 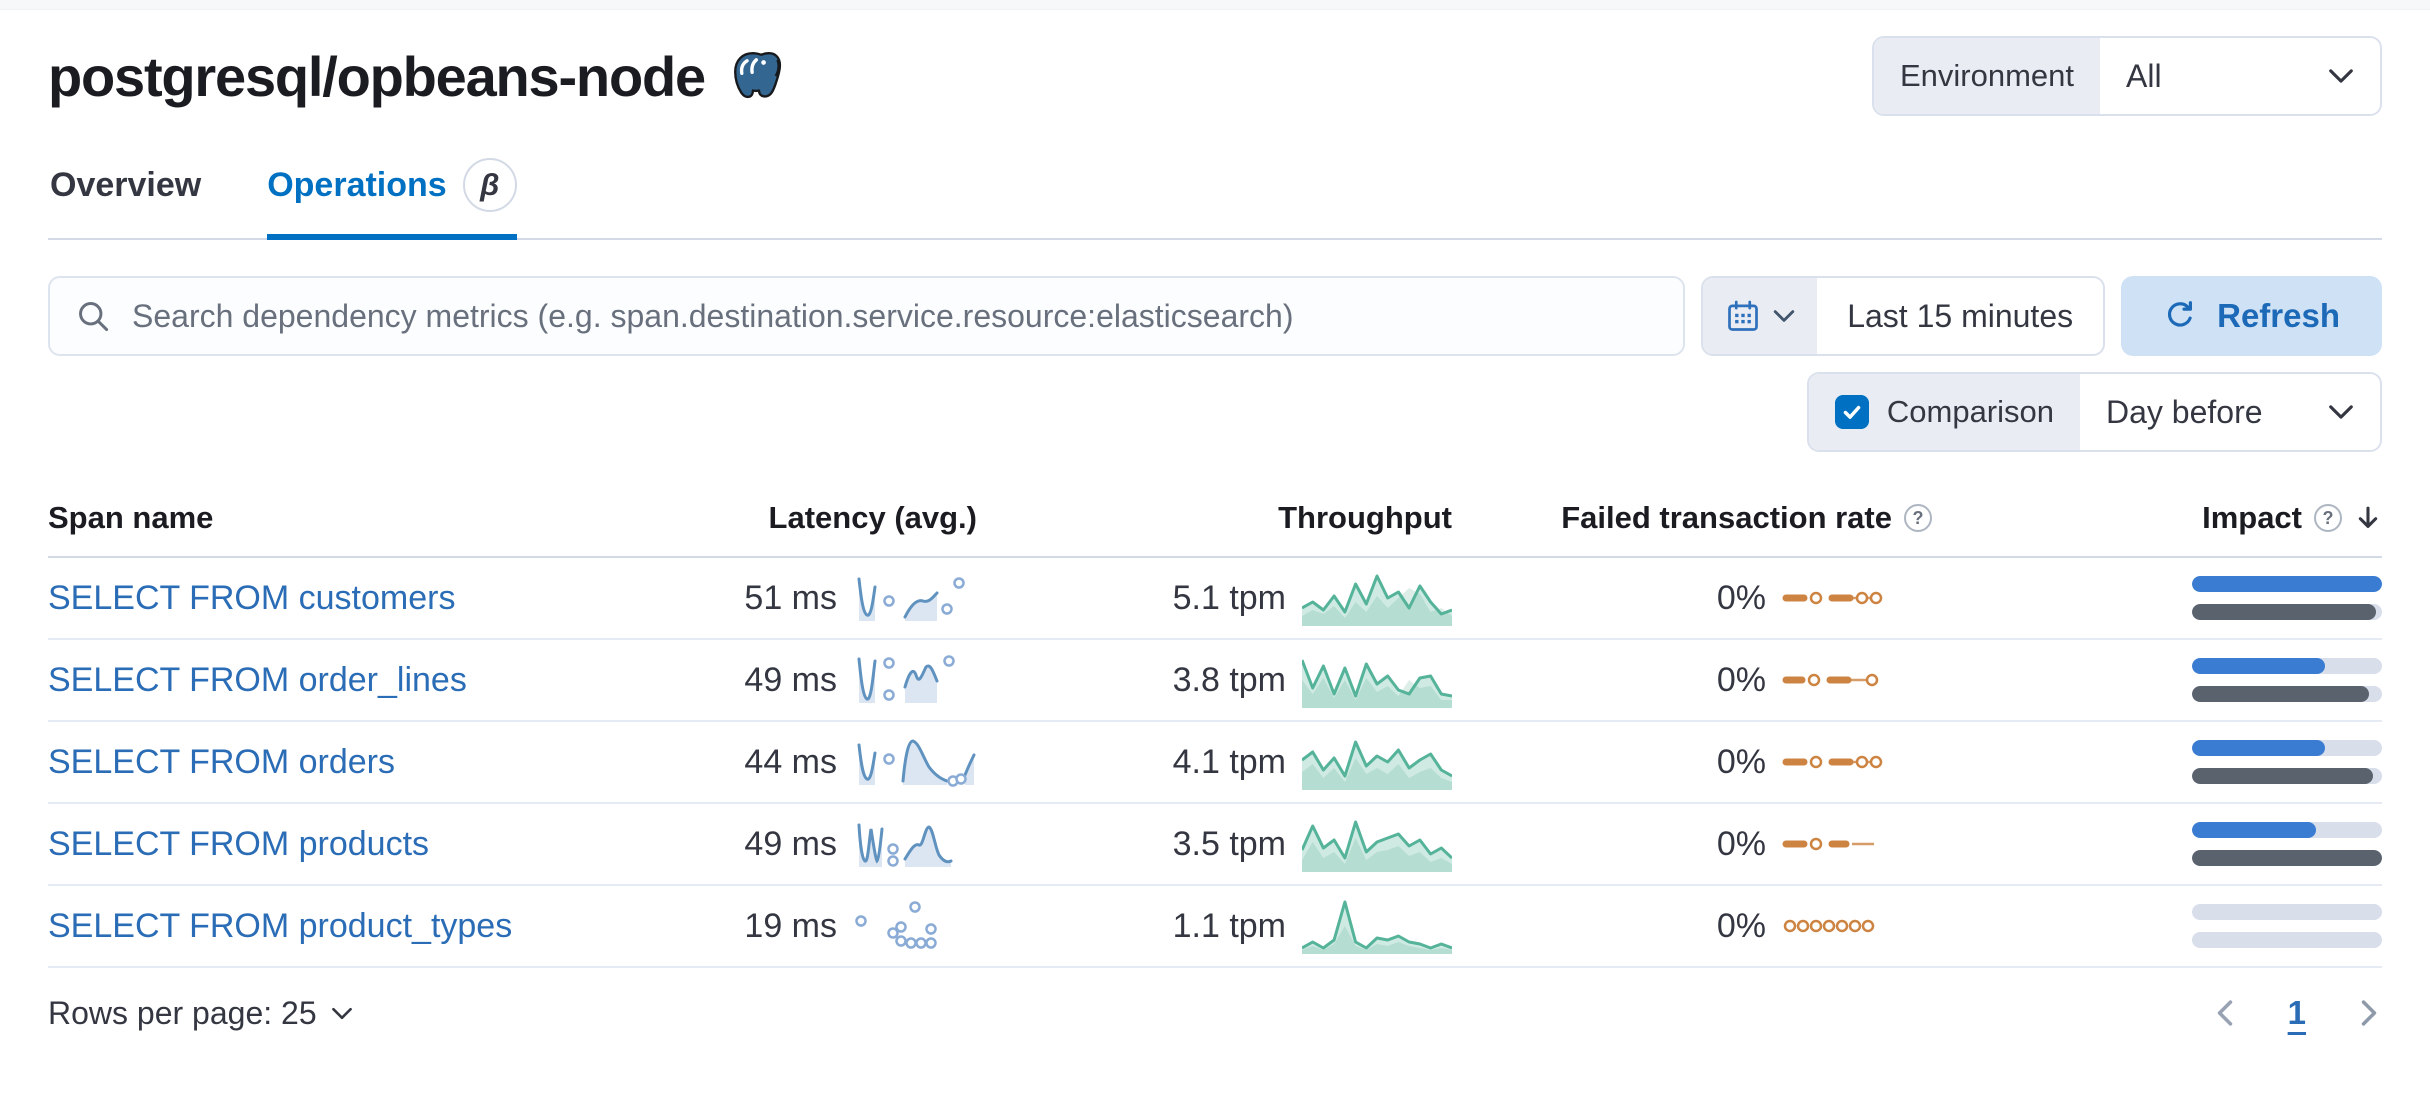 What do you see at coordinates (2184, 411) in the screenshot?
I see `comparison-value: Day before` at bounding box center [2184, 411].